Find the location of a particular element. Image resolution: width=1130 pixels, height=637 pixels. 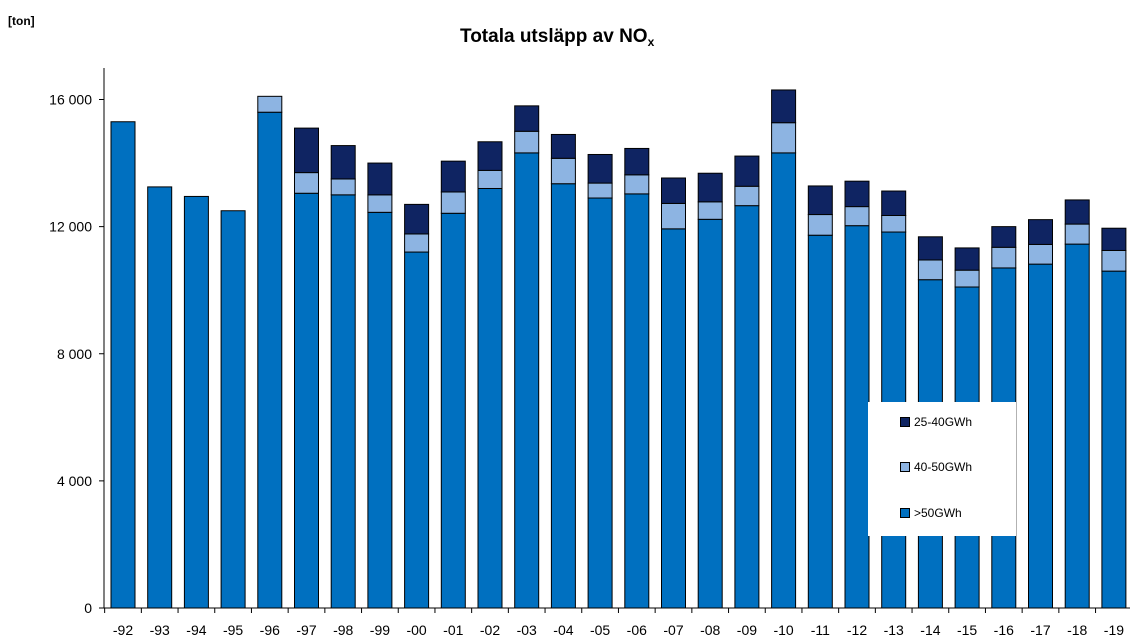

x-tick-label: -10 is located at coordinates (783, 629).